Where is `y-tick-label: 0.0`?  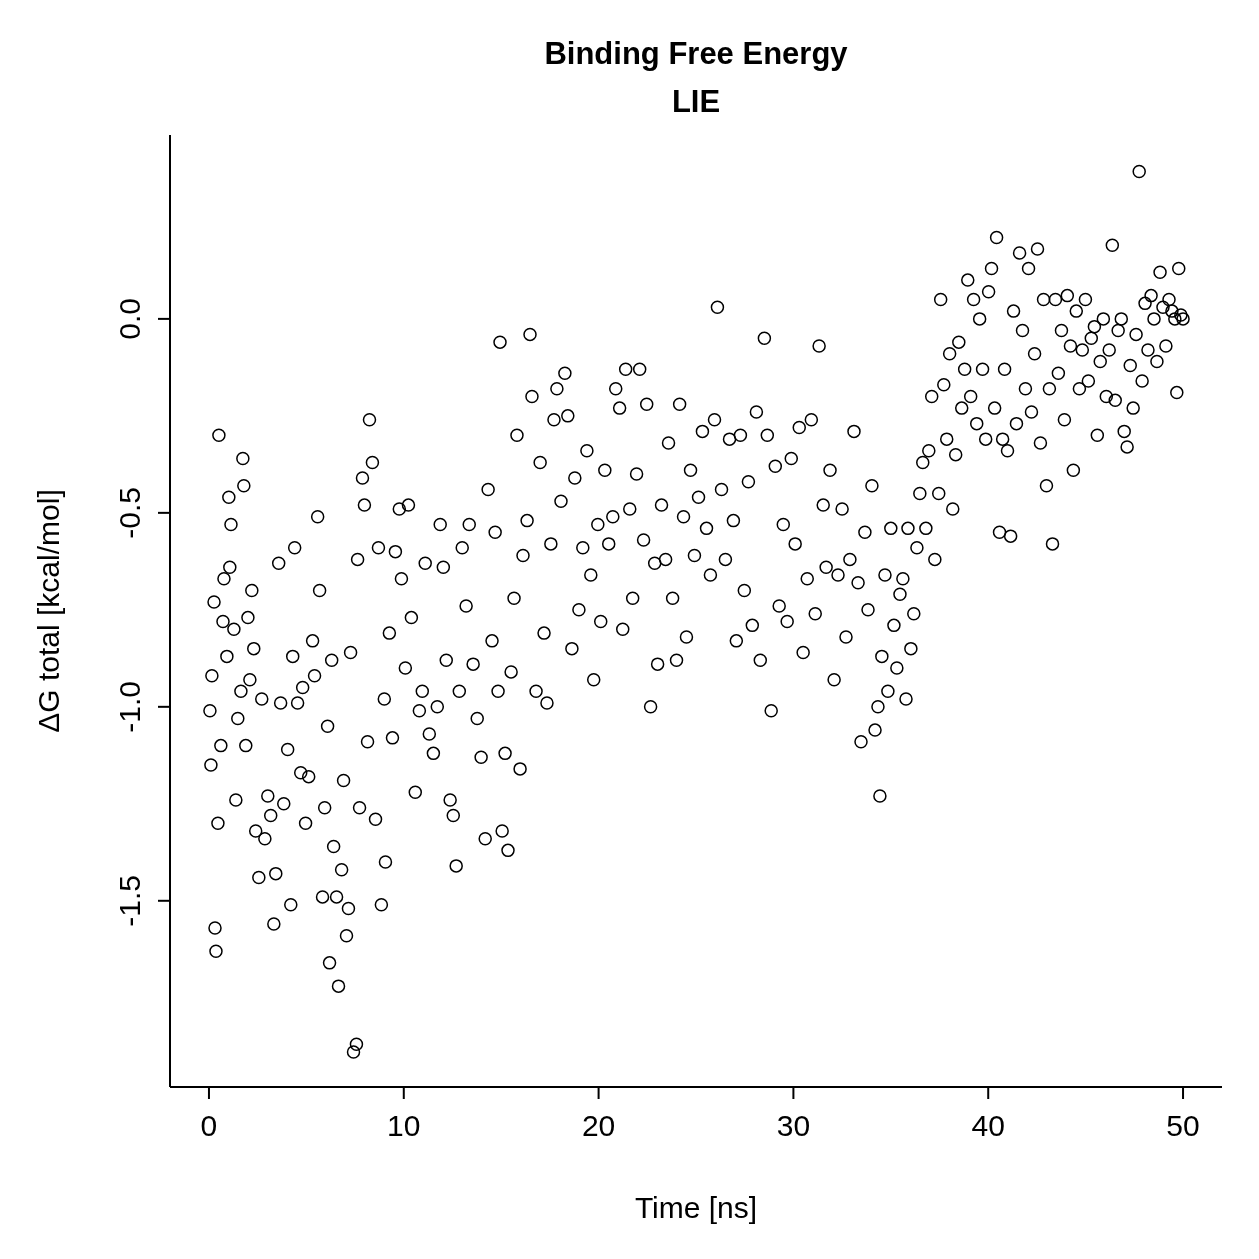 y-tick-label: 0.0 is located at coordinates (129, 319).